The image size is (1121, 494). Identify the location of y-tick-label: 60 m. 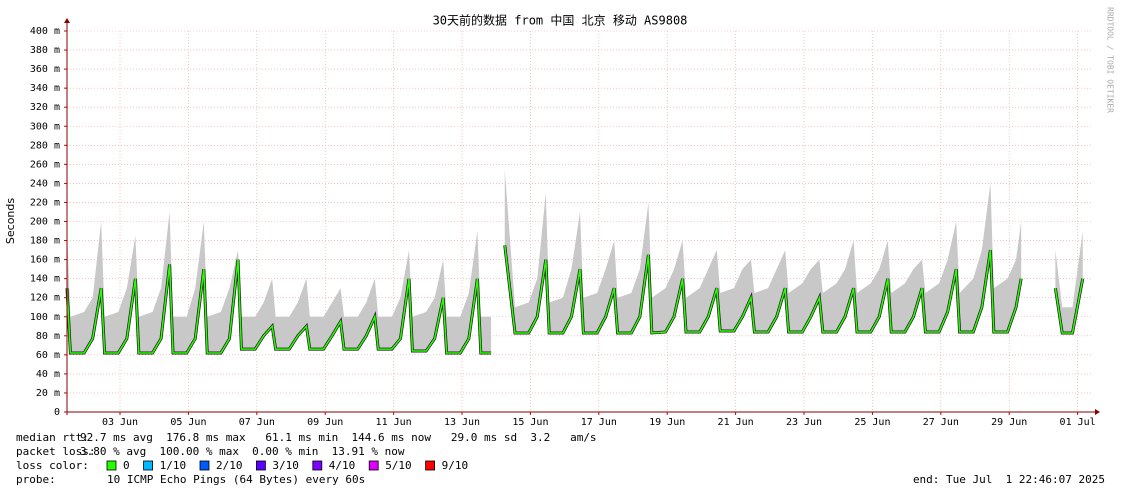
(48, 355).